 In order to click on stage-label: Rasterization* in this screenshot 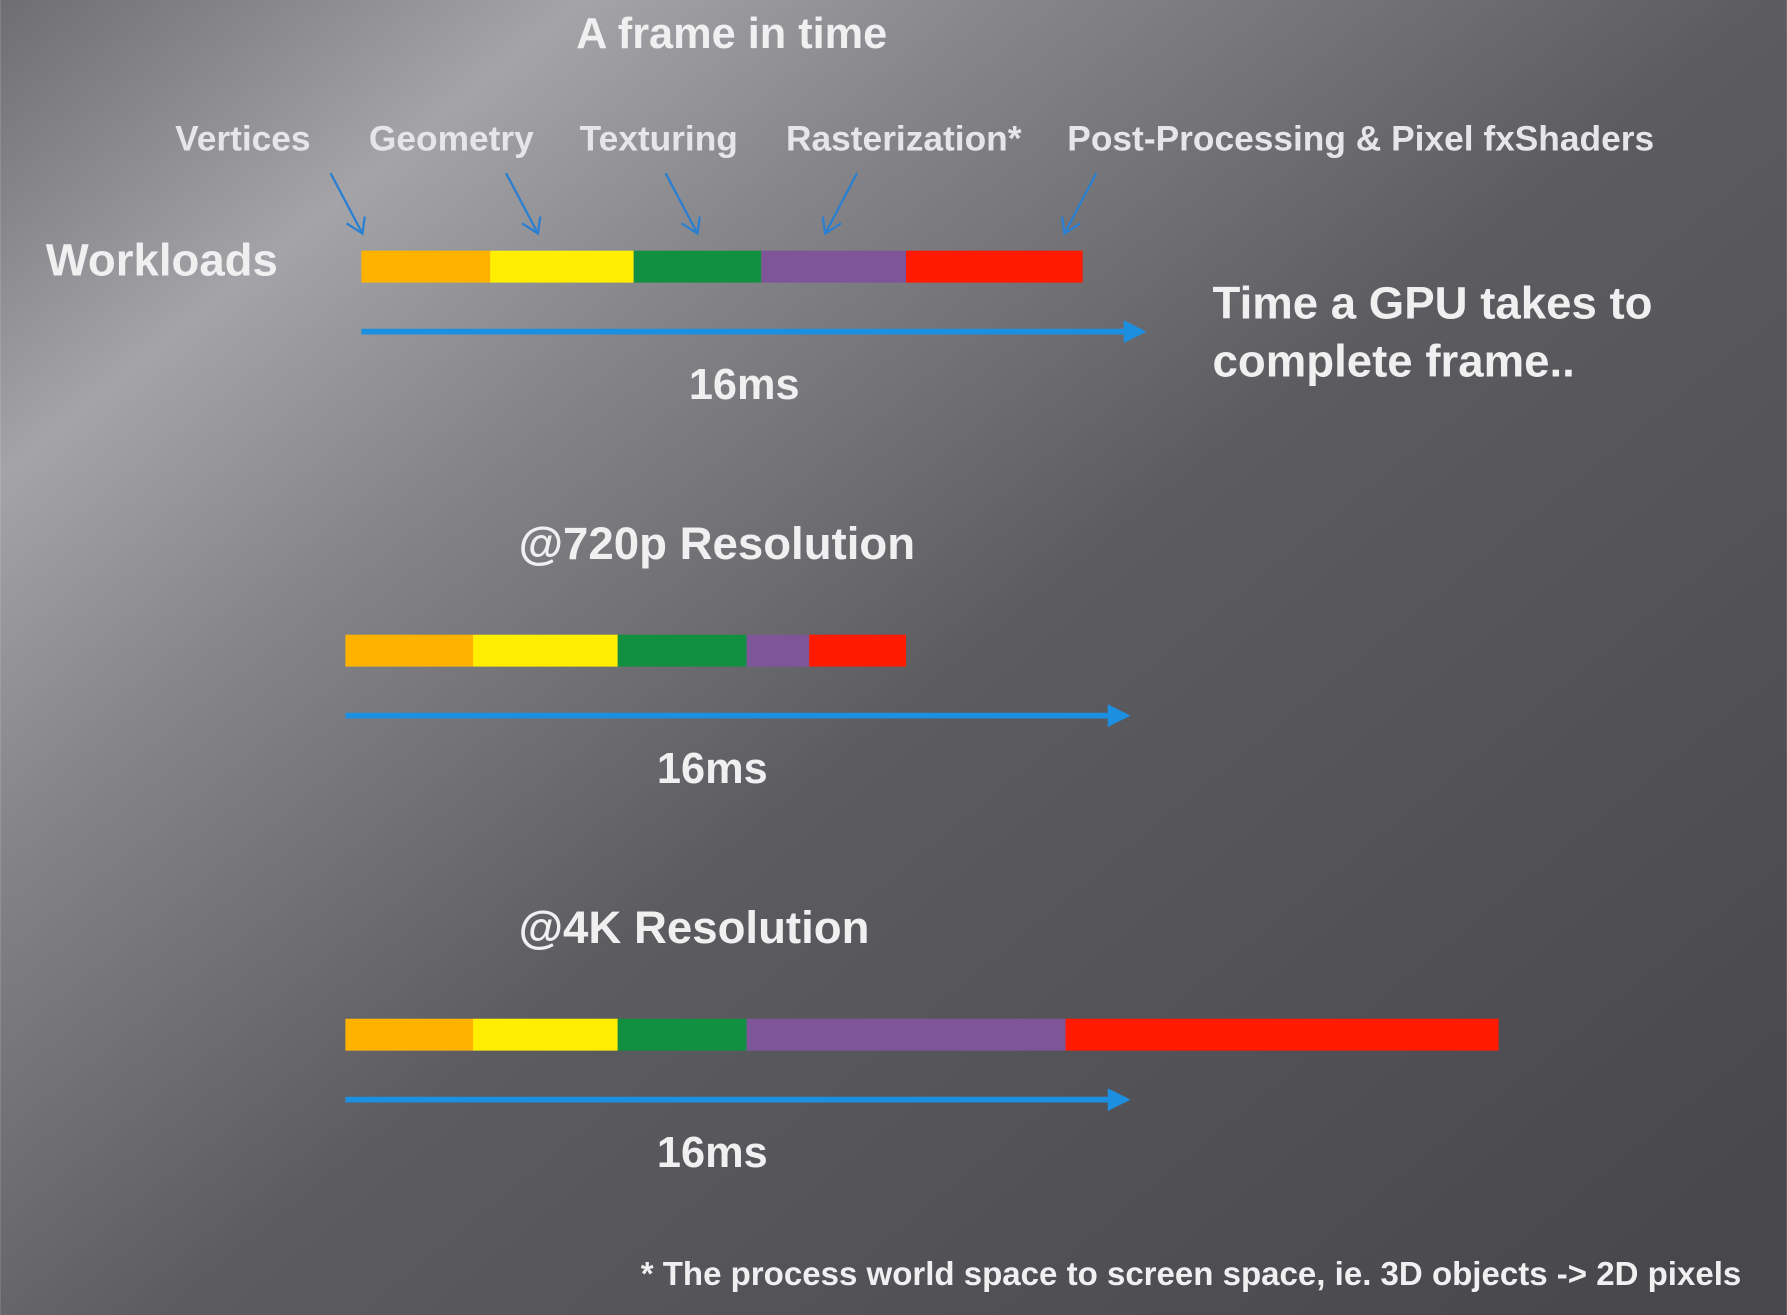, I will do `click(904, 139)`.